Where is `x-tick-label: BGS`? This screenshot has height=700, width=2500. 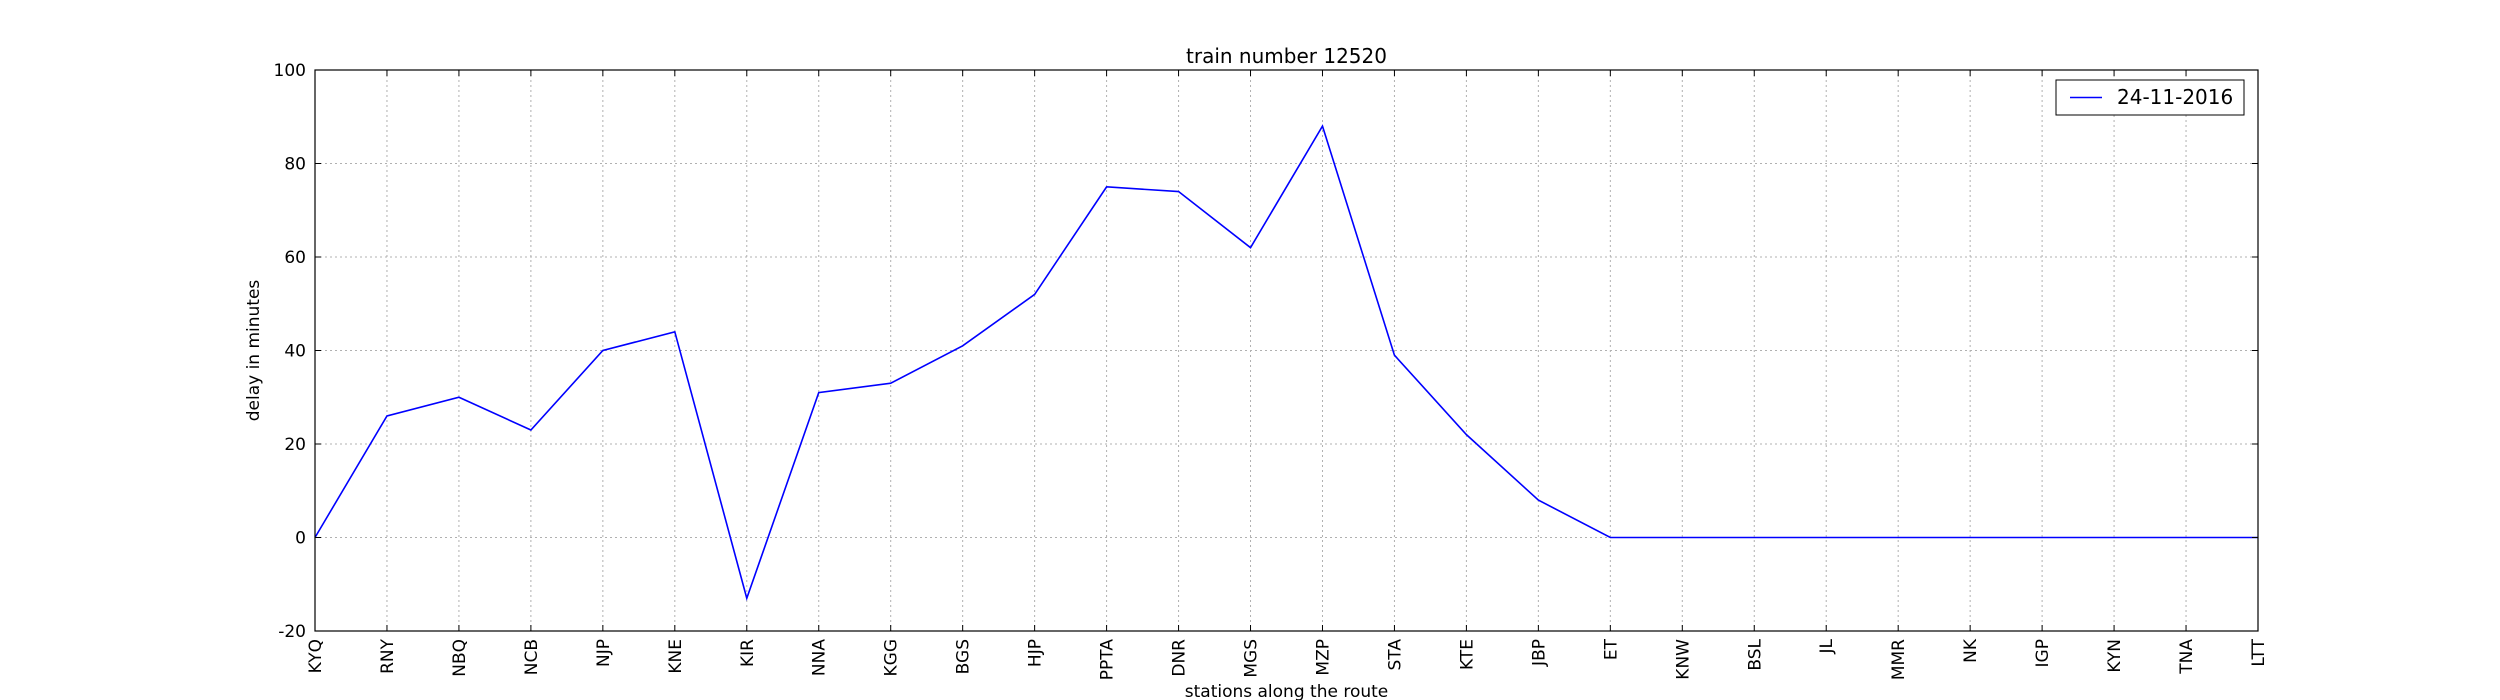
x-tick-label: BGS is located at coordinates (964, 656).